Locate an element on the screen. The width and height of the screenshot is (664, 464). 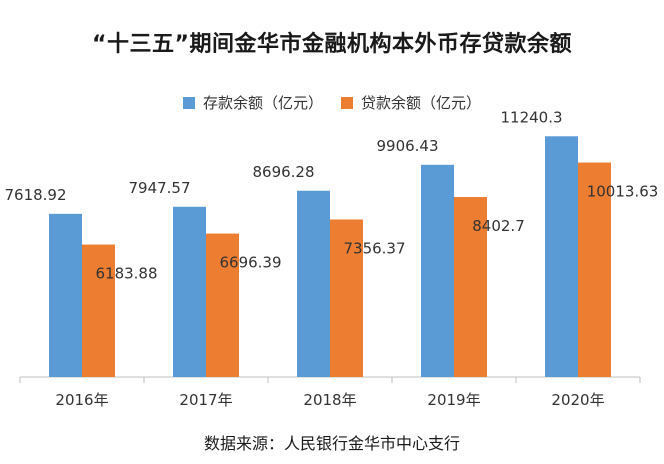
legend-label-loan: 贷款余额（亿元） is located at coordinates (421, 103).